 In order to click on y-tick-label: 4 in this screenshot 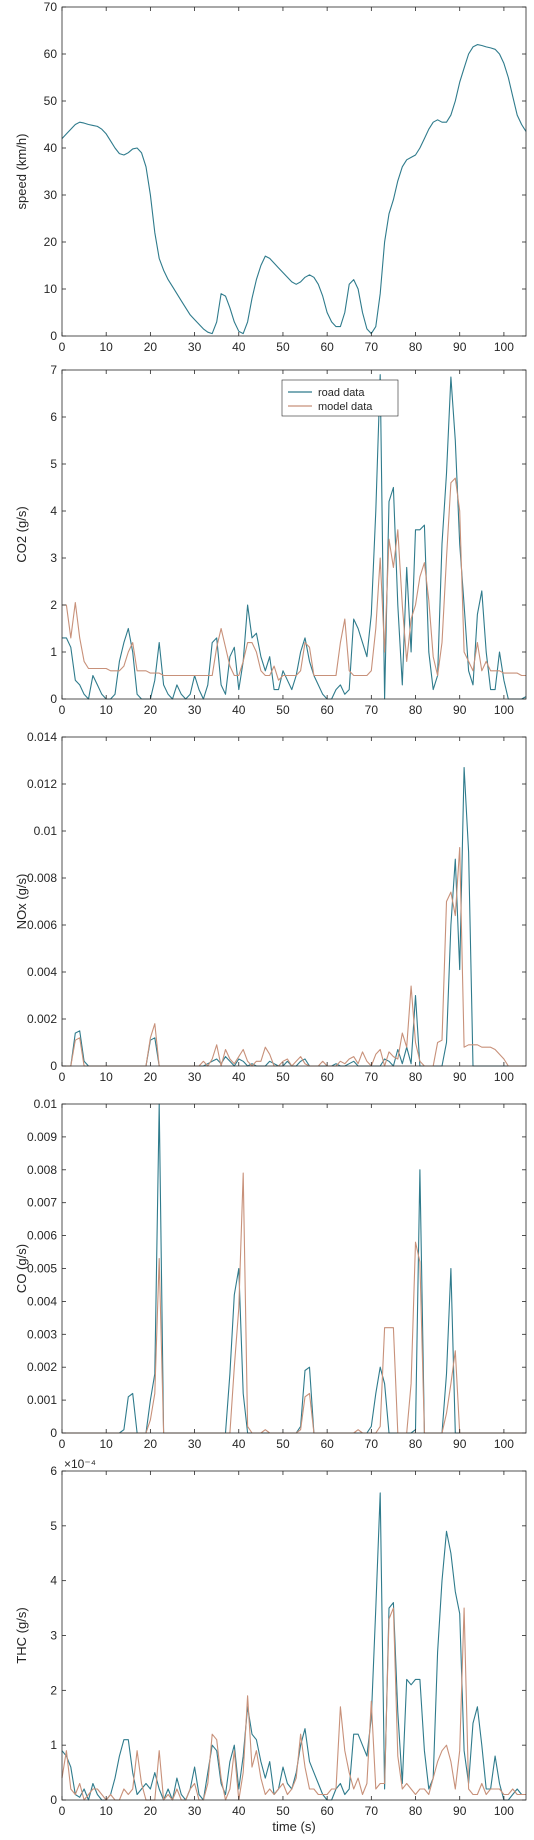, I will do `click(53, 1581)`.